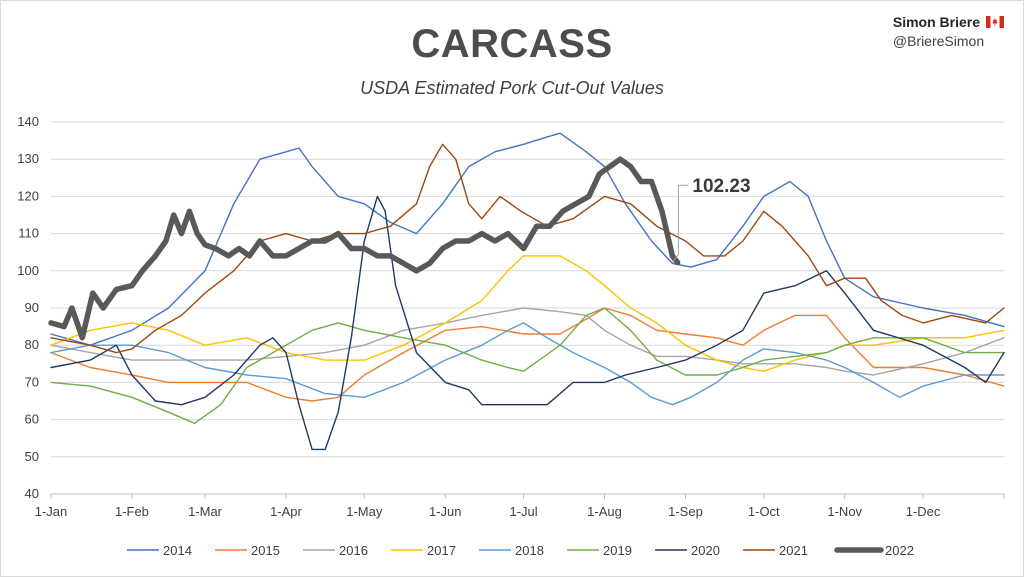 Image resolution: width=1024 pixels, height=577 pixels. Describe the element at coordinates (132, 511) in the screenshot. I see `x-tick-label: 1-Feb` at that location.